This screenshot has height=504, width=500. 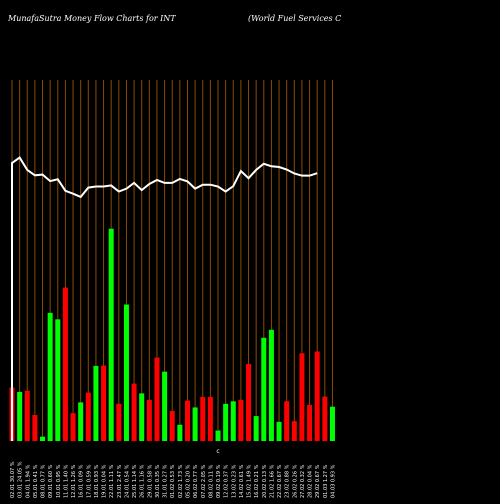 I want to click on x-tick-label: 08.02 0.11 %, so click(x=211, y=481).